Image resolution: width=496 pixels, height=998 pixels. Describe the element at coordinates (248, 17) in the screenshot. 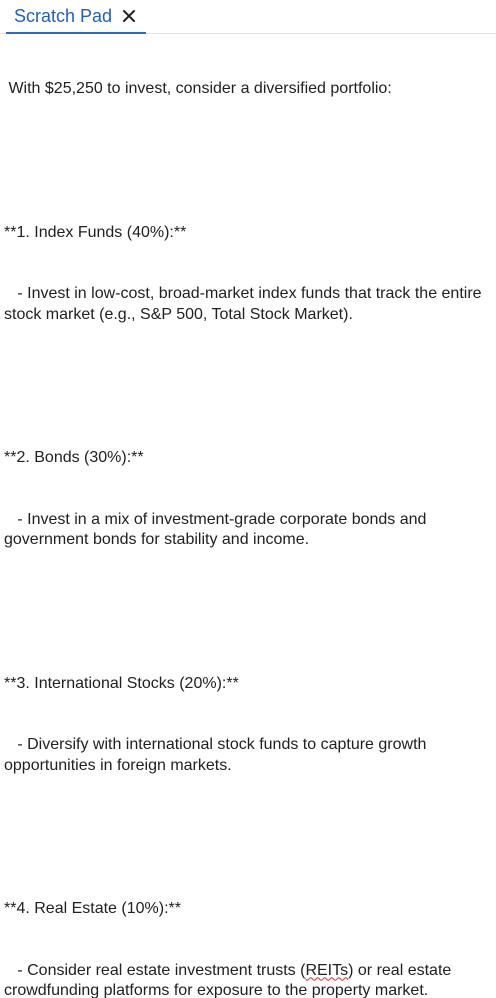

I see `tab-bar: Scratch Pad` at that location.